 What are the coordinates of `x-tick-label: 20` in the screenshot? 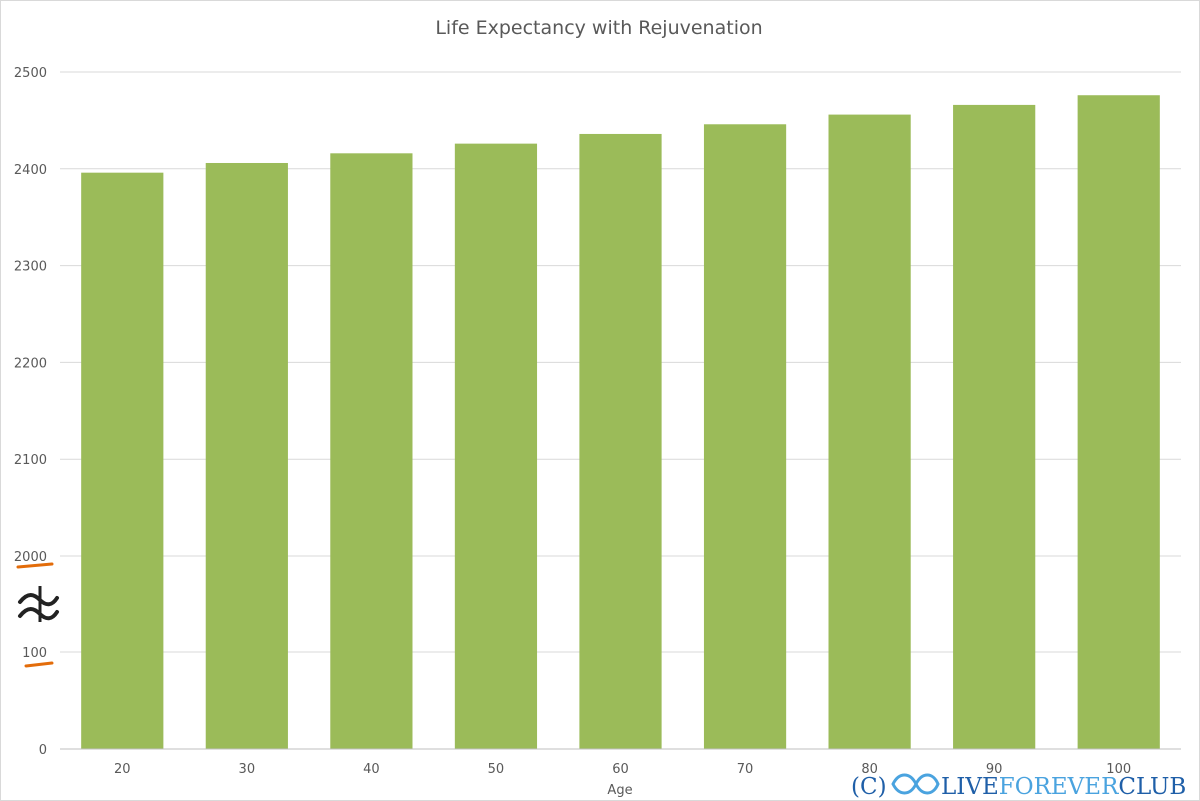 It's located at (122, 769).